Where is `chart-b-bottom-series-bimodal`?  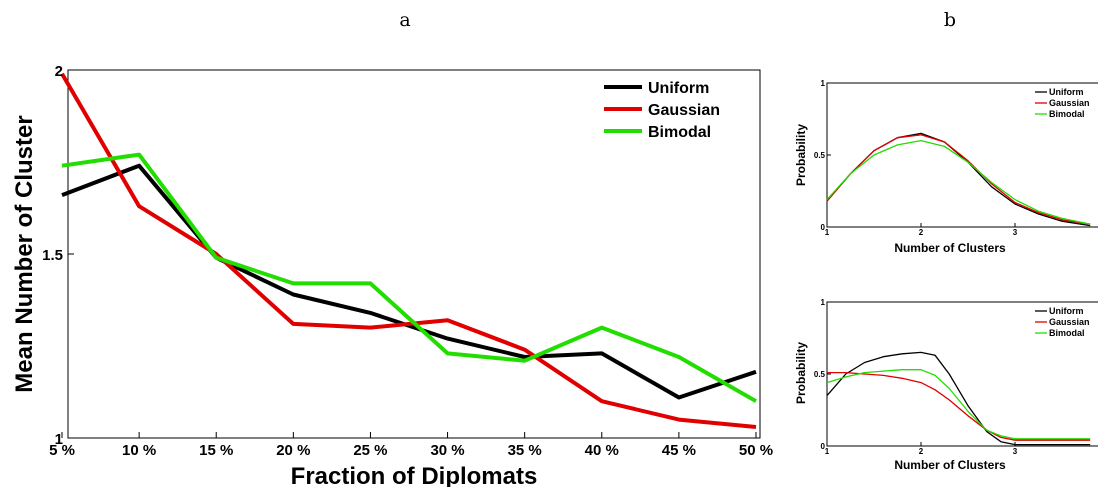
chart-b-bottom-series-bimodal is located at coordinates (958, 404).